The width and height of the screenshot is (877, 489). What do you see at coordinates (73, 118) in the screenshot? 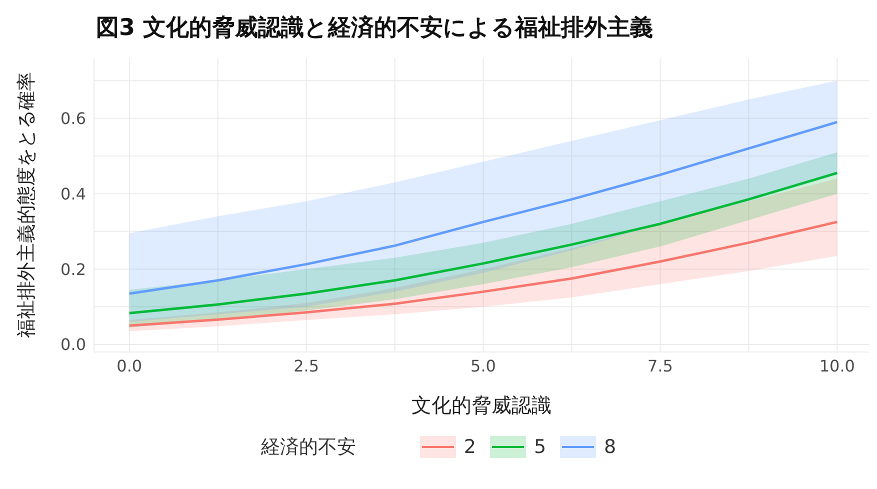
I see `y-tick-label: 0.6` at bounding box center [73, 118].